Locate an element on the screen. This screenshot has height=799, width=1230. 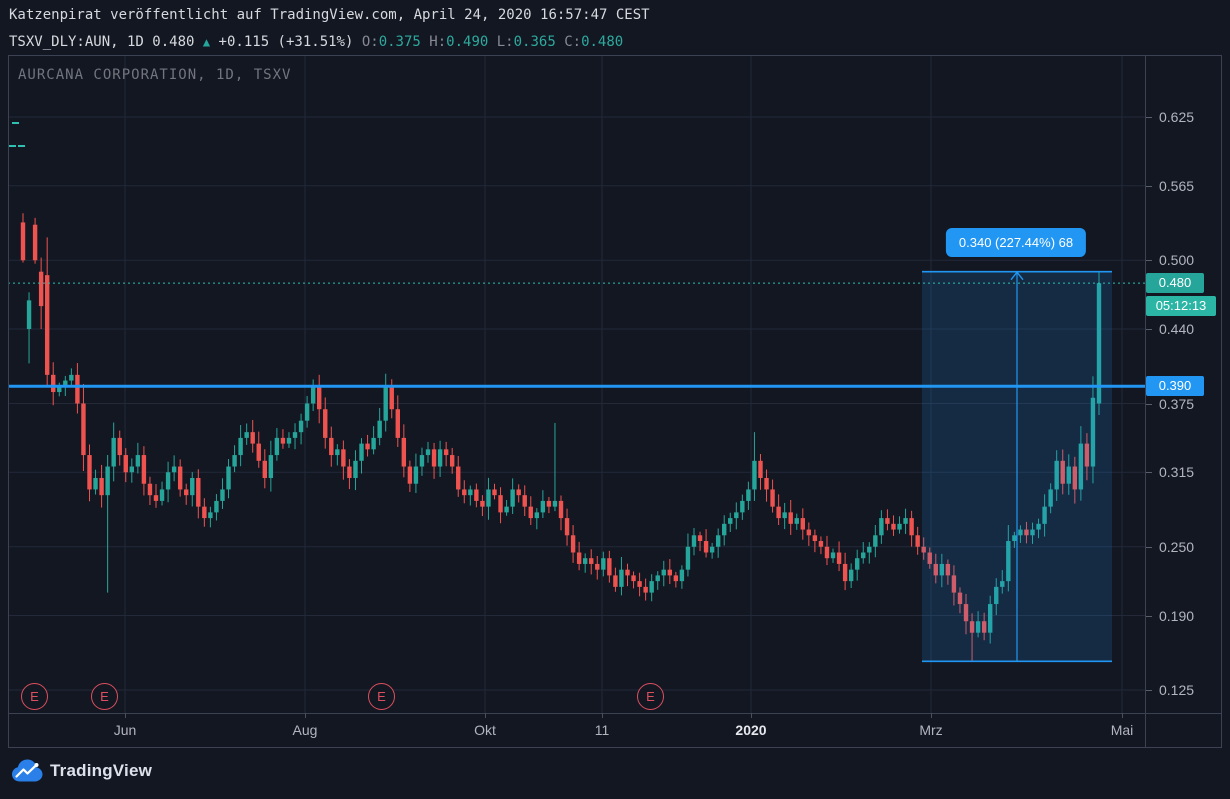
low-value: 0.365 is located at coordinates (534, 42).